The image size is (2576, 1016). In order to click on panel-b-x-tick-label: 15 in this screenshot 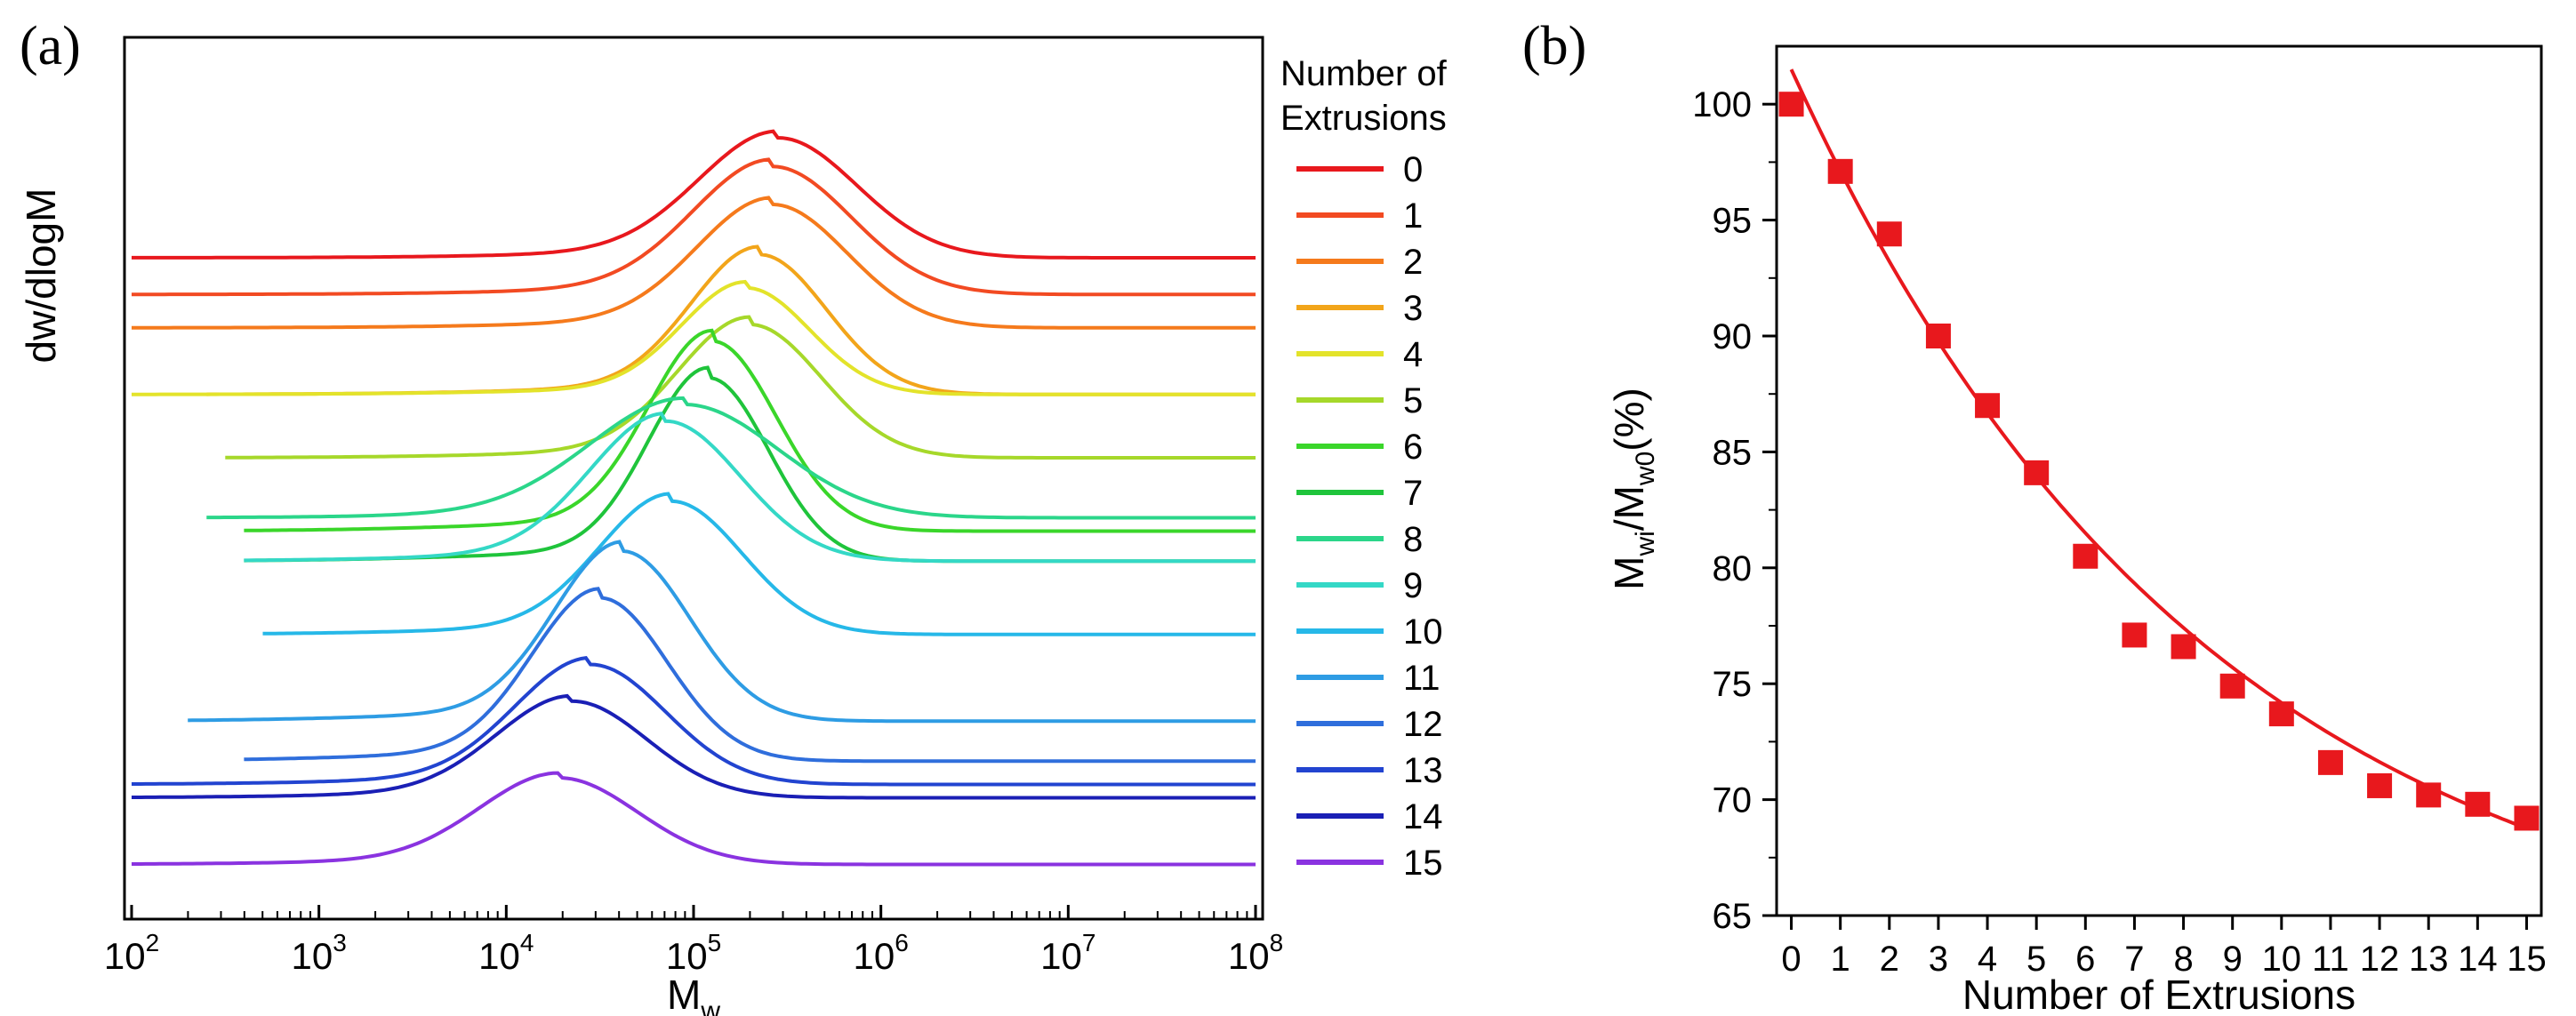, I will do `click(2527, 959)`.